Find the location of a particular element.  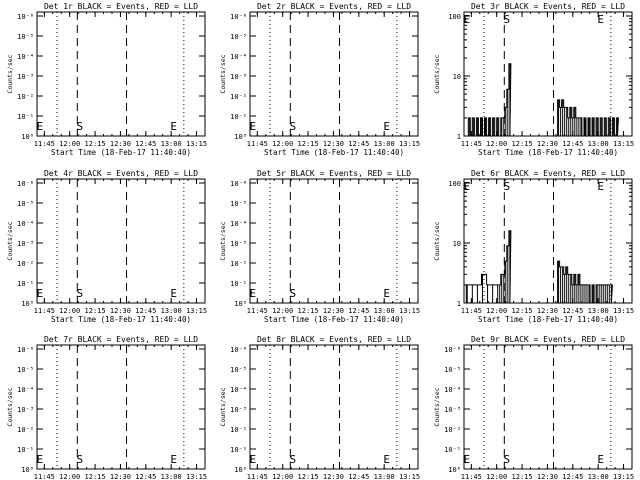

panel-title: Det 3r BLACK = Events, RED = LLD is located at coordinates (548, 6).